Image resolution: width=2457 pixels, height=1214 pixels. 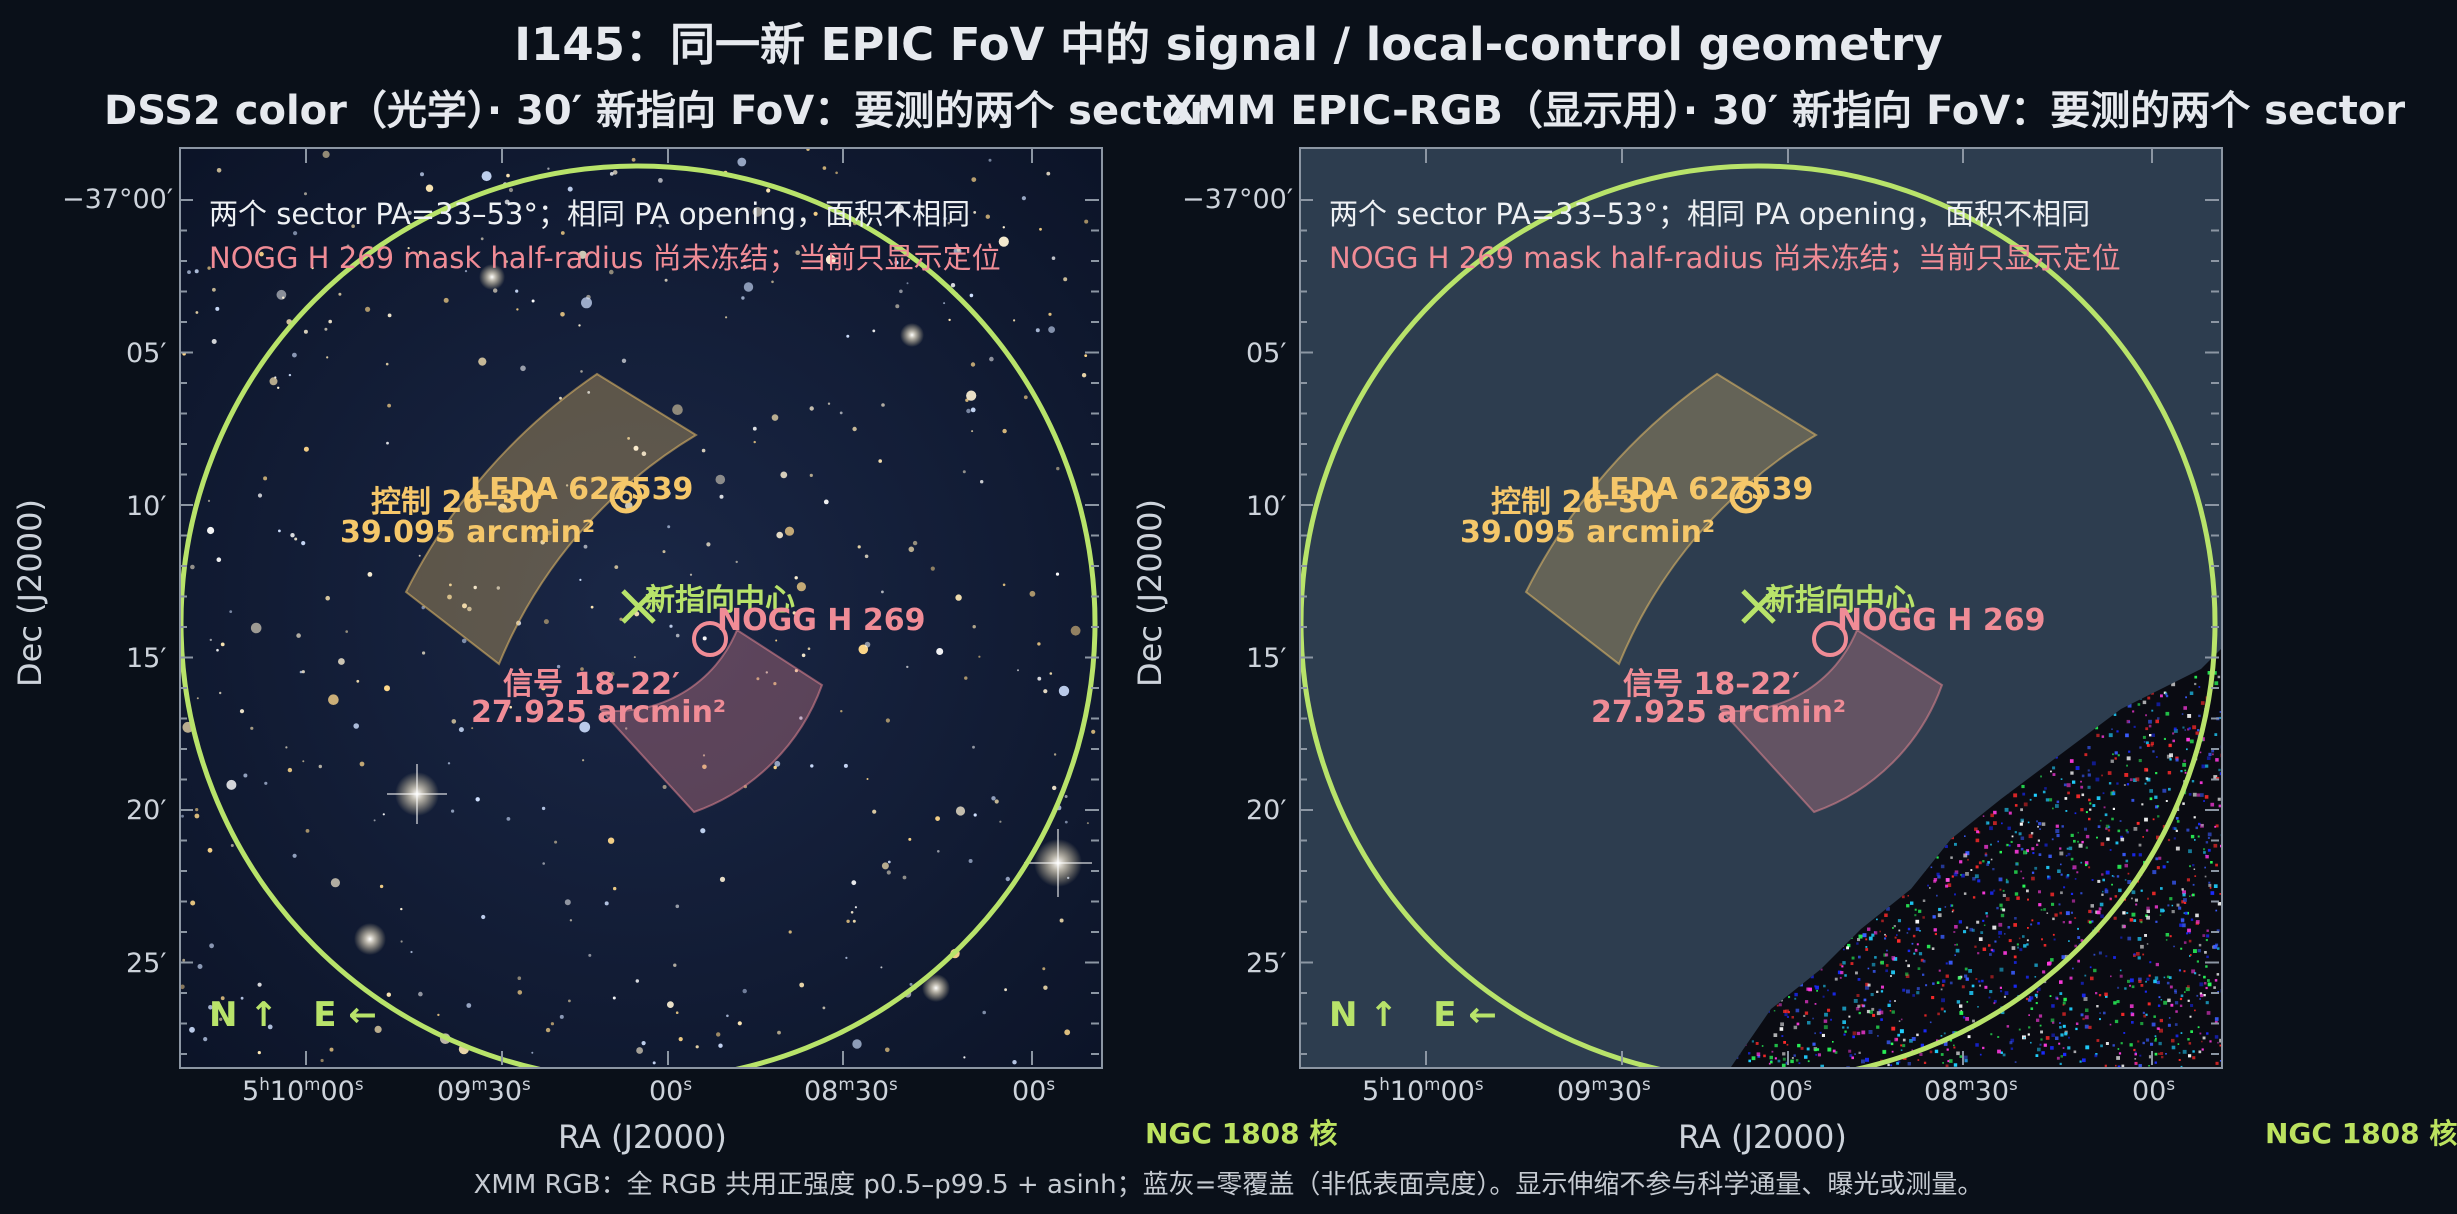 What do you see at coordinates (1762, 1137) in the screenshot?
I see `x-axis-label: RA (J2000)` at bounding box center [1762, 1137].